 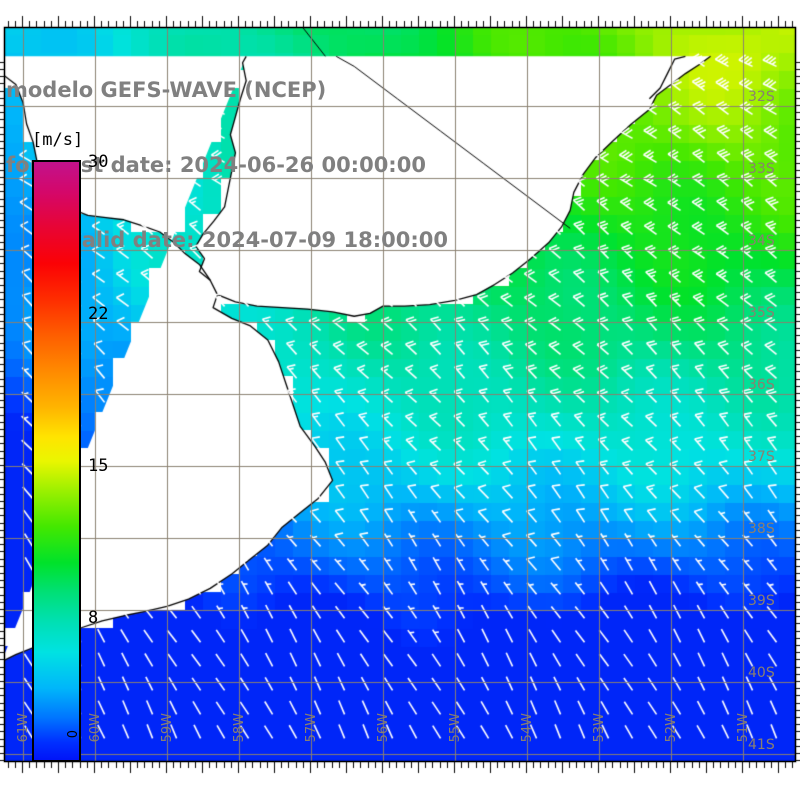 I want to click on lon-tick-label-54w: 54W, so click(x=527, y=728).